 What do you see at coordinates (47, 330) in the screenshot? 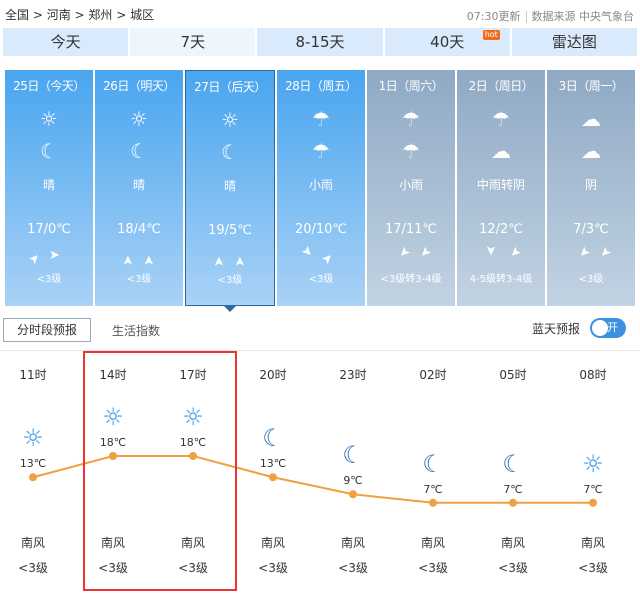
I see `tab-hourly-forecast: 分时段预报` at bounding box center [47, 330].